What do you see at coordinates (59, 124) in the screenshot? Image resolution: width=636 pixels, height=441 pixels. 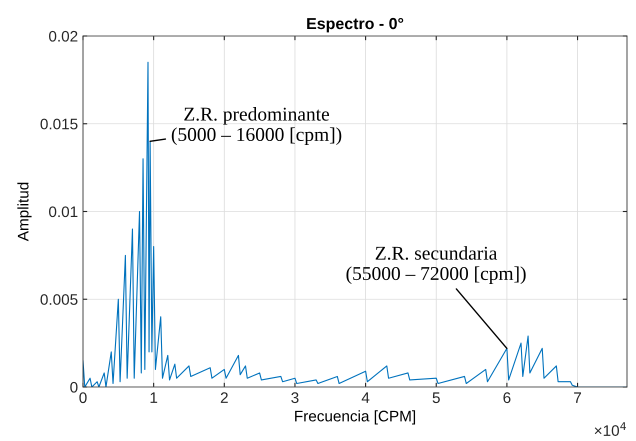 I see `y-tick-label: 0.015` at bounding box center [59, 124].